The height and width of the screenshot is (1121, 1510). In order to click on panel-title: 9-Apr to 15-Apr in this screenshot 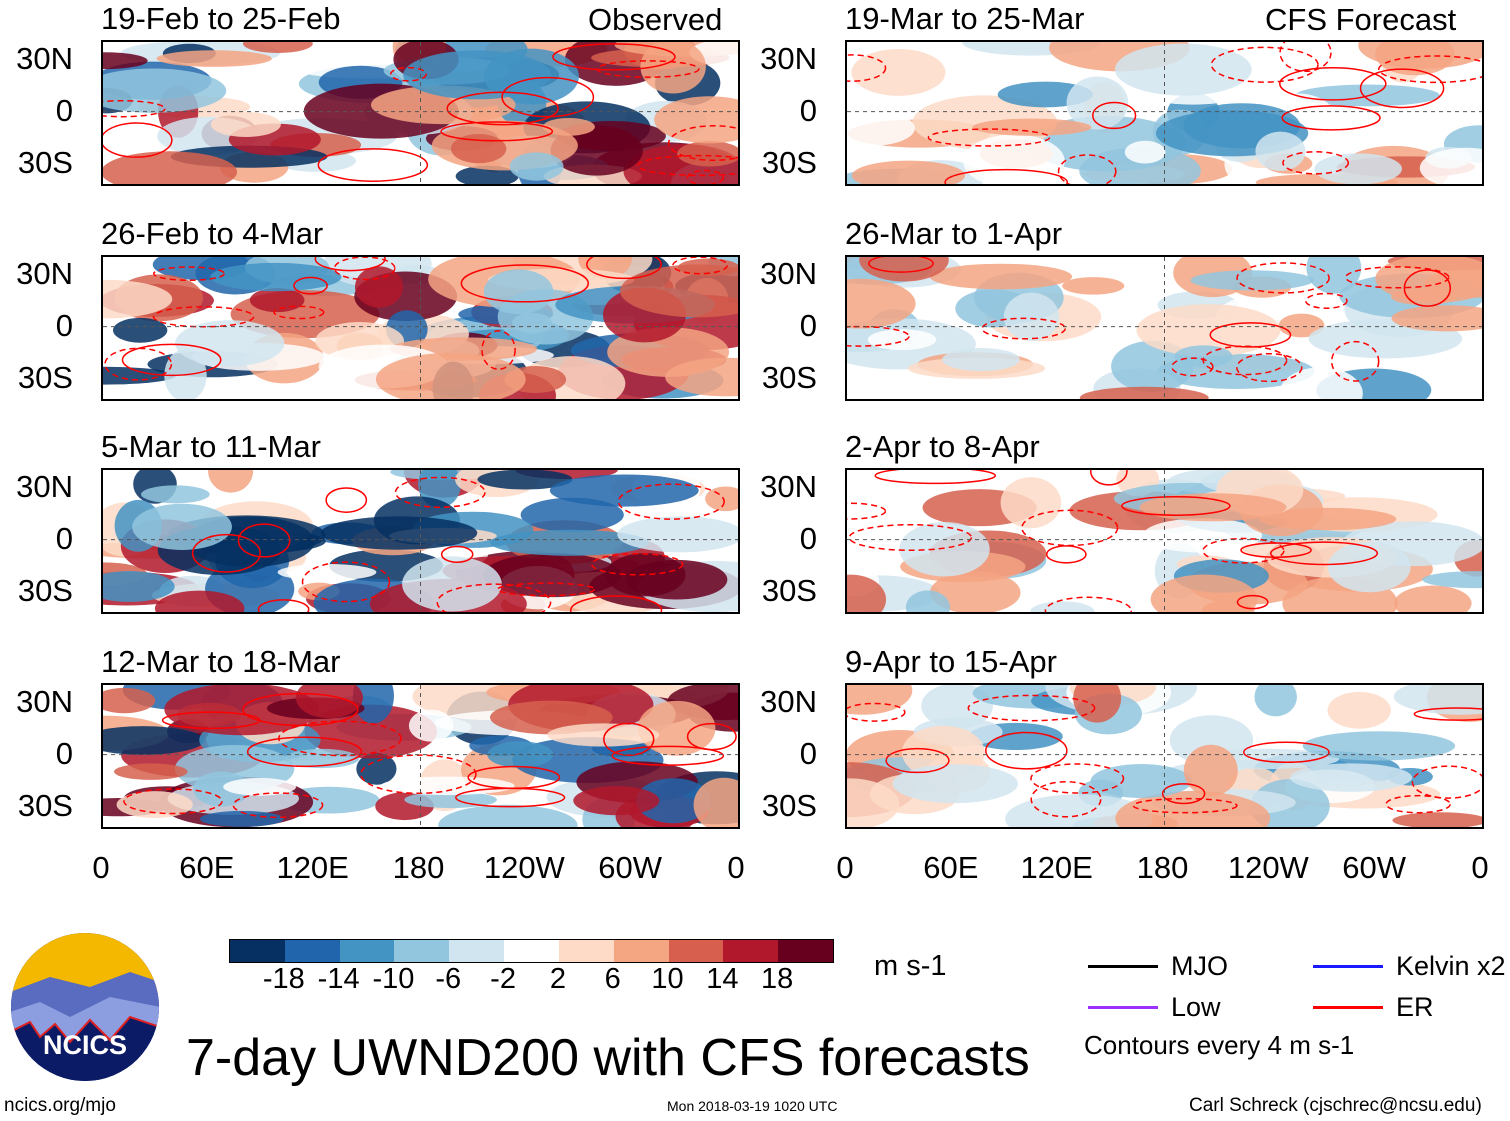, I will do `click(951, 661)`.